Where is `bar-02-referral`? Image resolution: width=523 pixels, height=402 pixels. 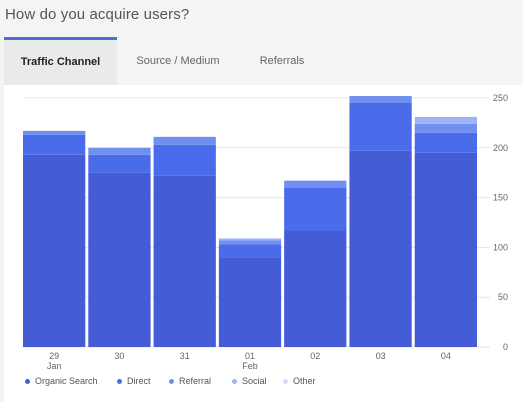 bar-02-referral is located at coordinates (315, 184).